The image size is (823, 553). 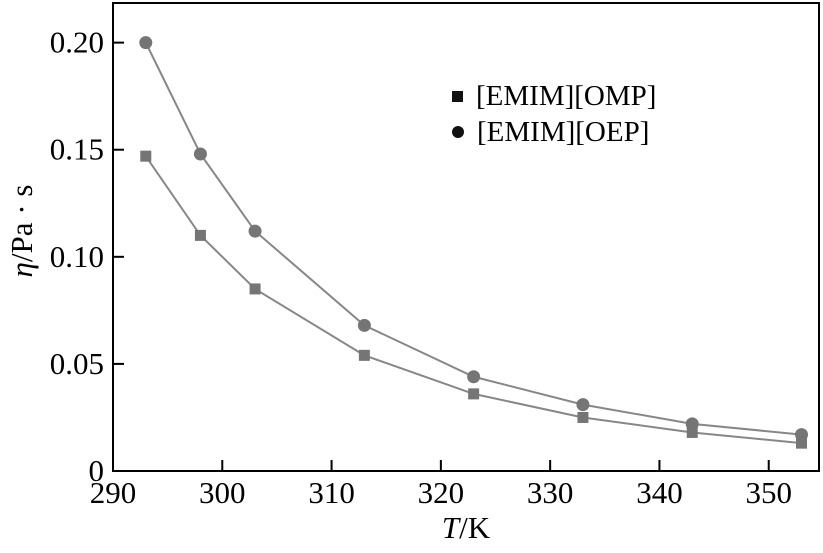 What do you see at coordinates (77, 256) in the screenshot?
I see `y-tick-label: 0.10` at bounding box center [77, 256].